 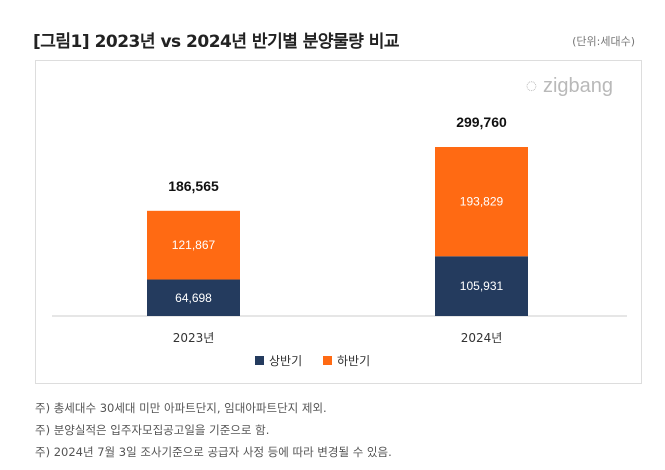 I want to click on legend-label: 하반기, so click(x=353, y=361).